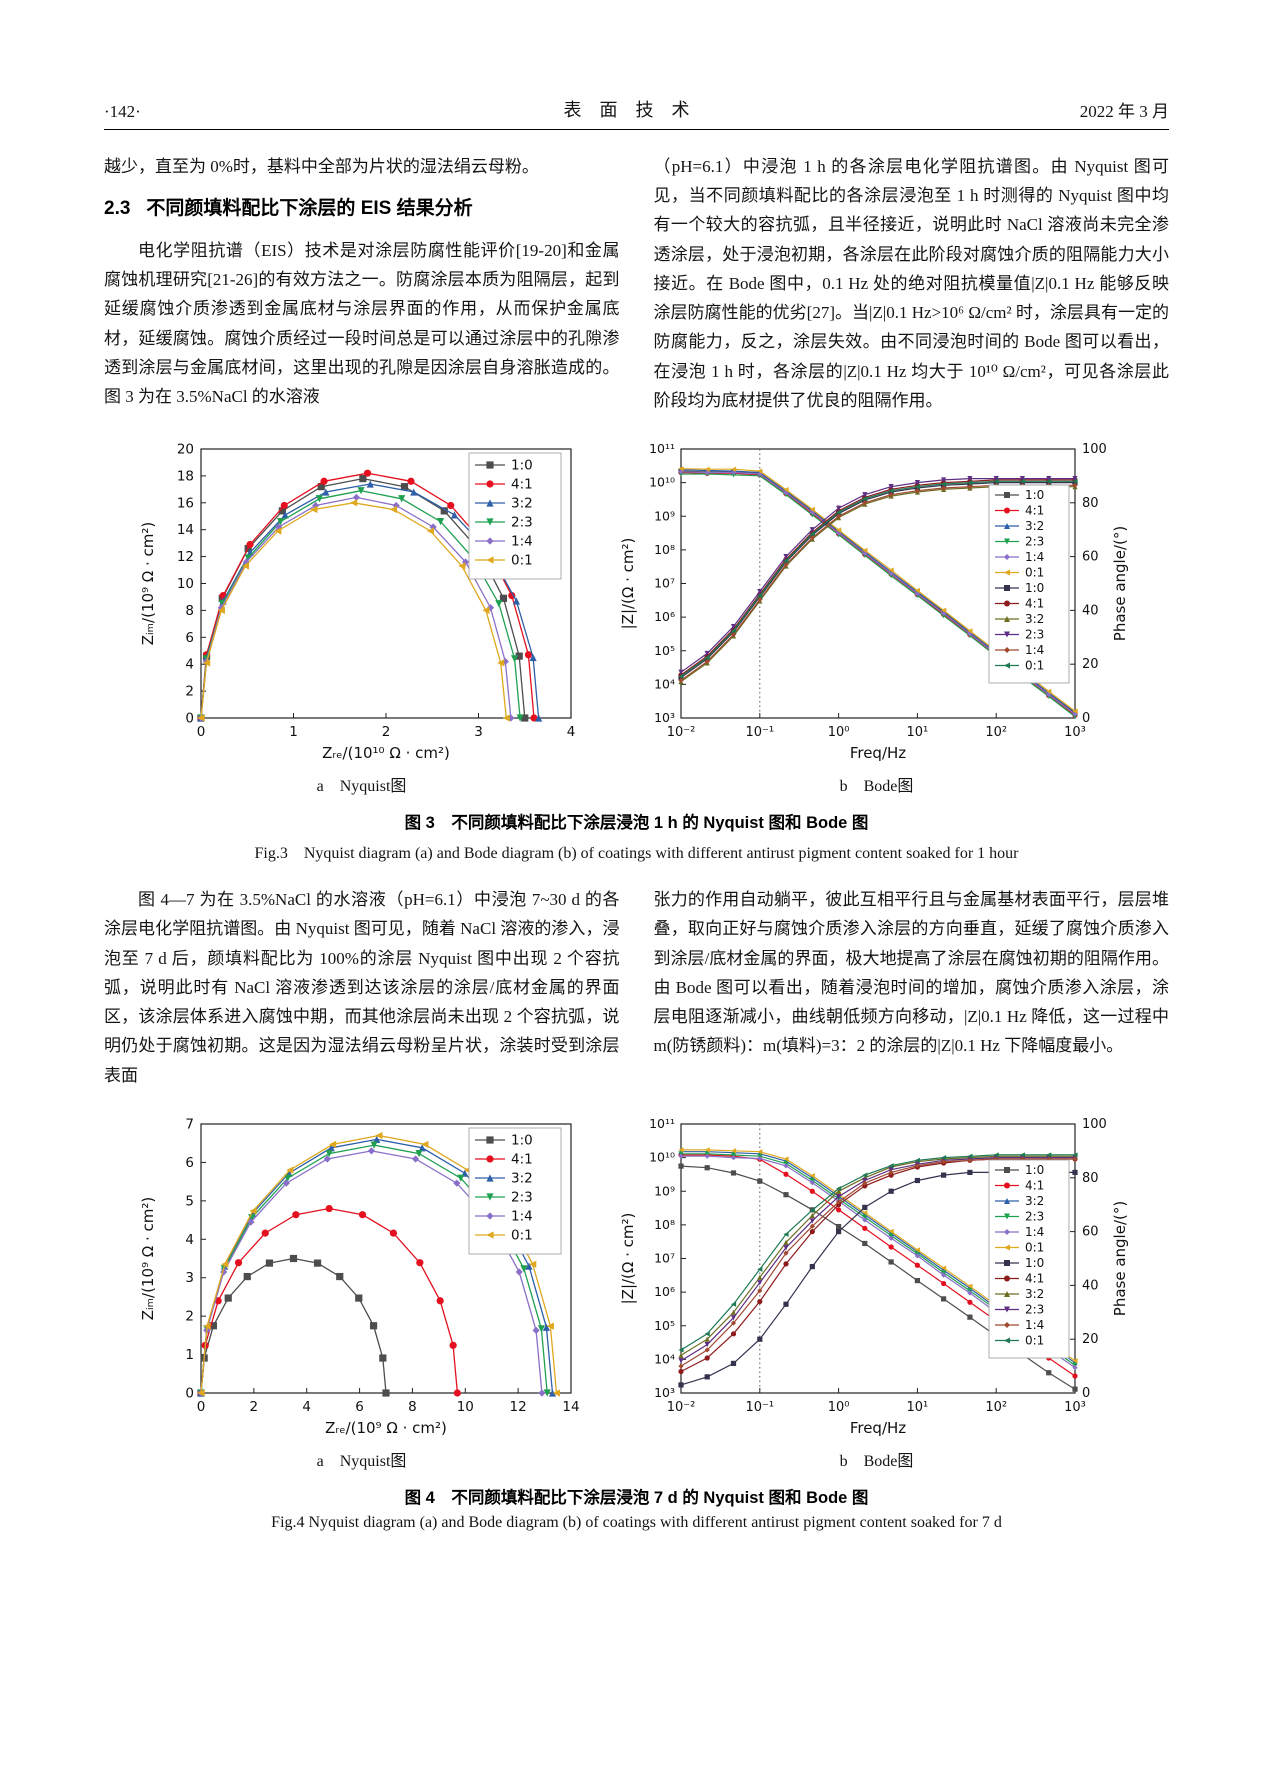  What do you see at coordinates (478, 732) in the screenshot?
I see `svg-text: 3` at bounding box center [478, 732].